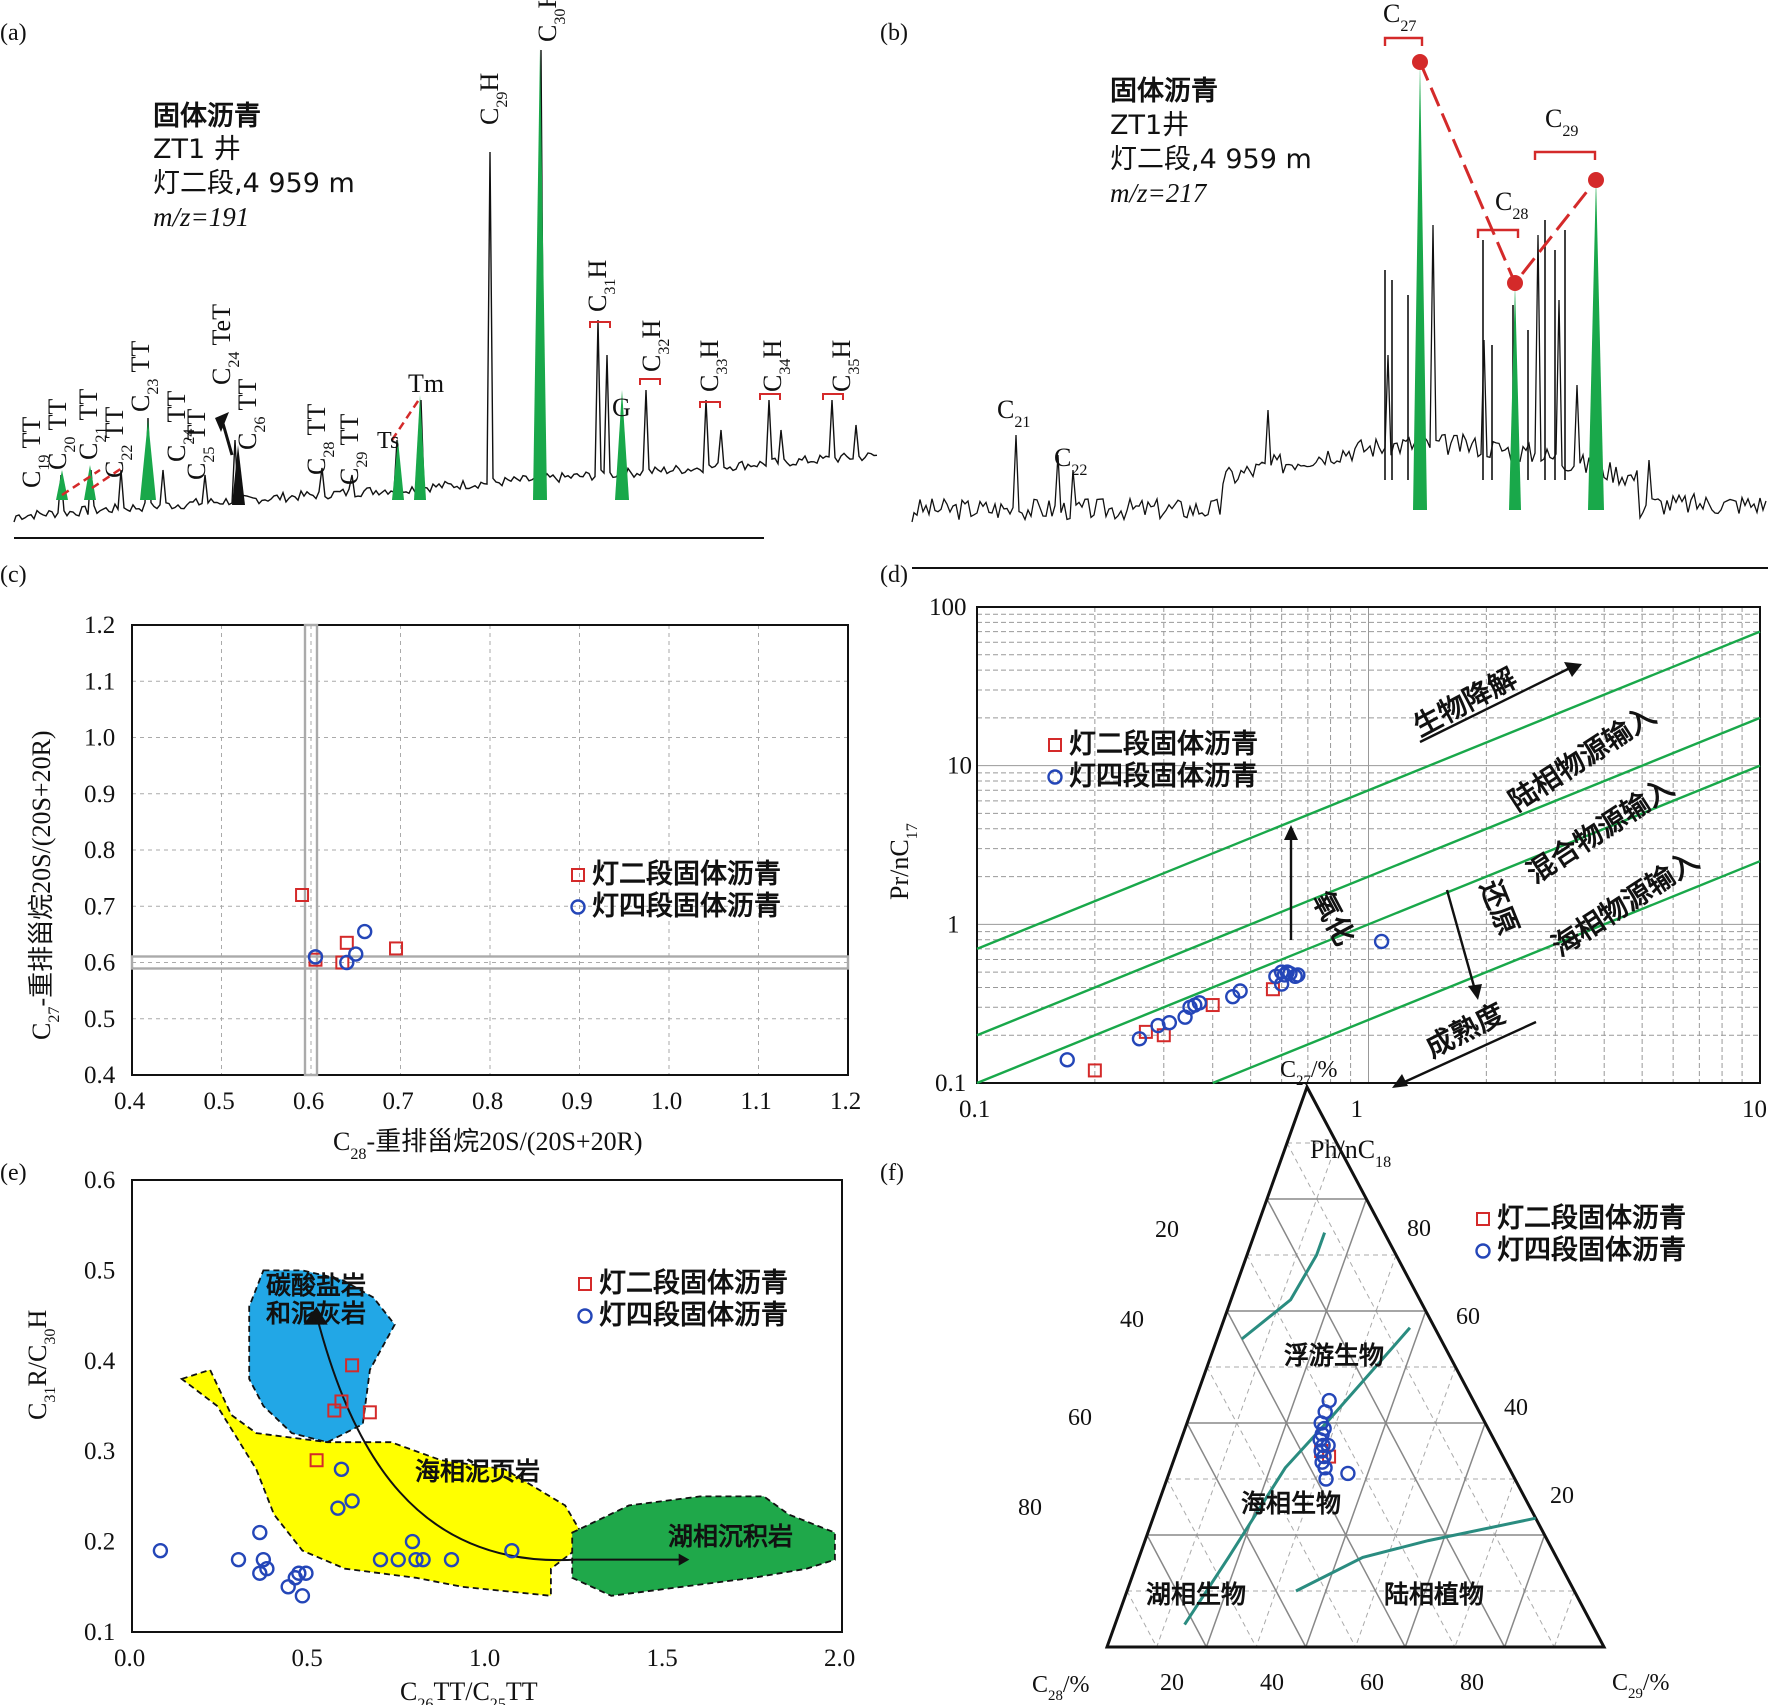 This screenshot has width=1778, height=1705. I want to click on y-tick-label: 1, so click(953, 924).